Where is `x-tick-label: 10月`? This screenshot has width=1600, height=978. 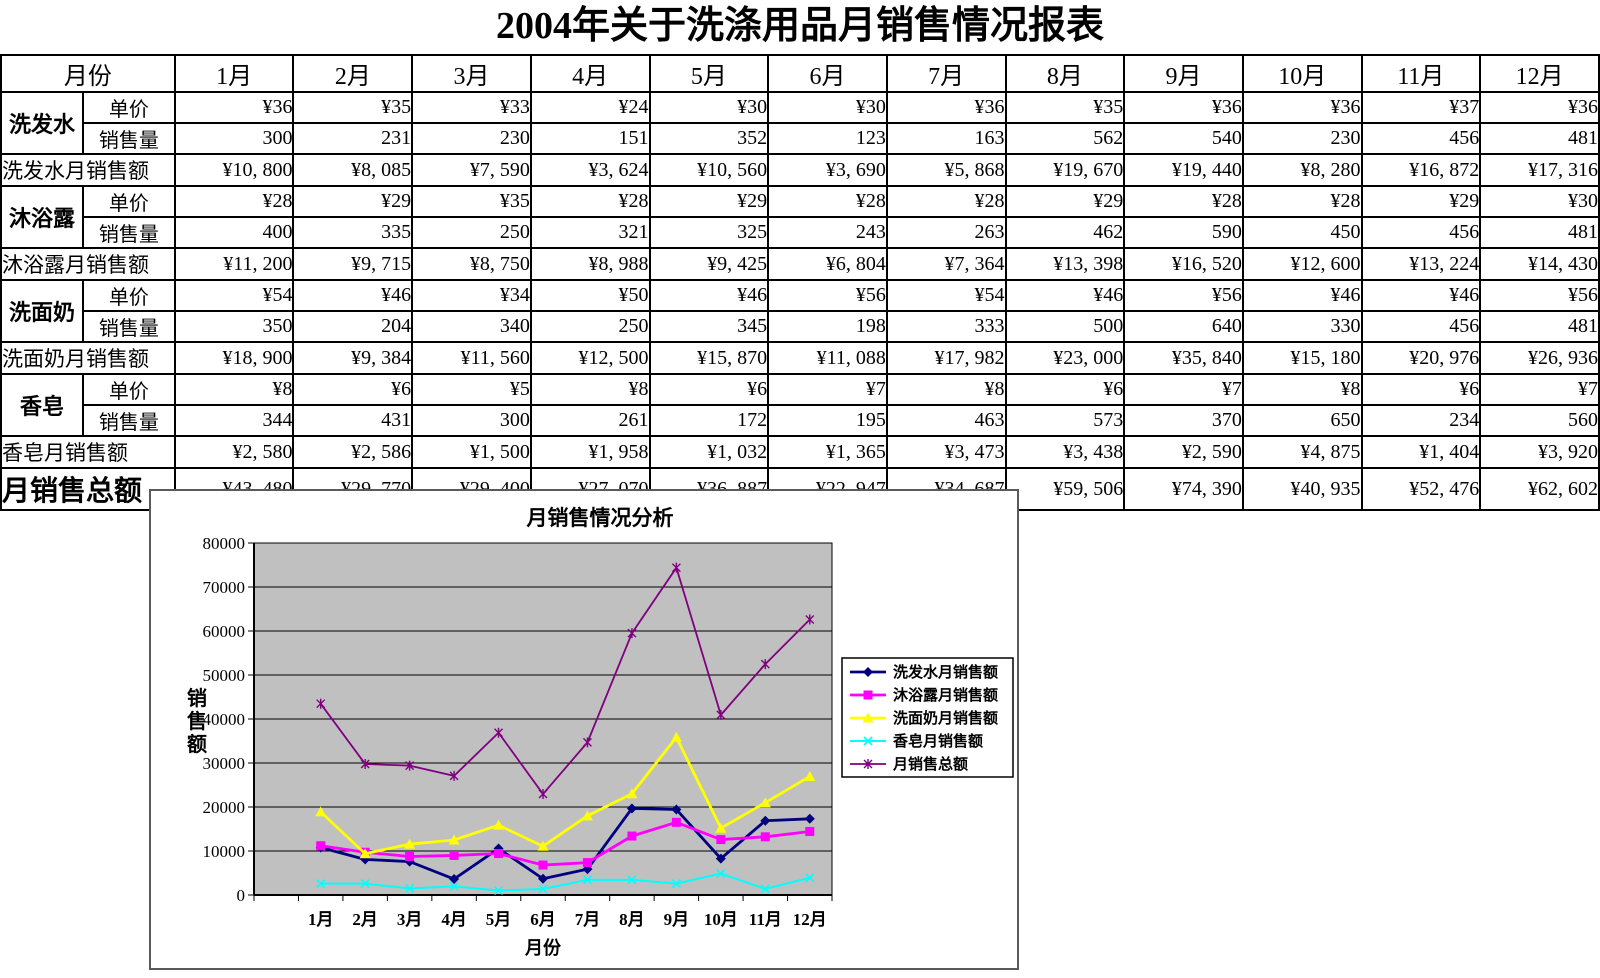
x-tick-label: 10月 is located at coordinates (721, 919).